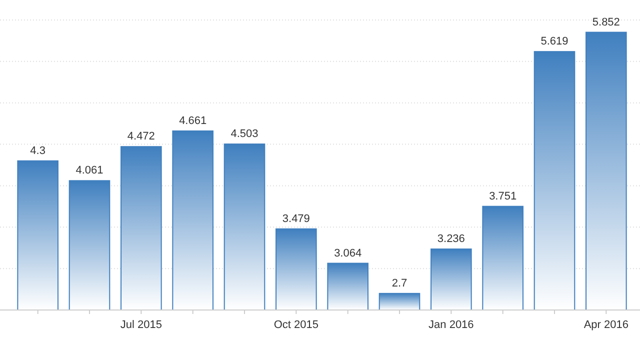 This screenshot has width=640, height=346. What do you see at coordinates (400, 283) in the screenshot?
I see `data-label: 2.7` at bounding box center [400, 283].